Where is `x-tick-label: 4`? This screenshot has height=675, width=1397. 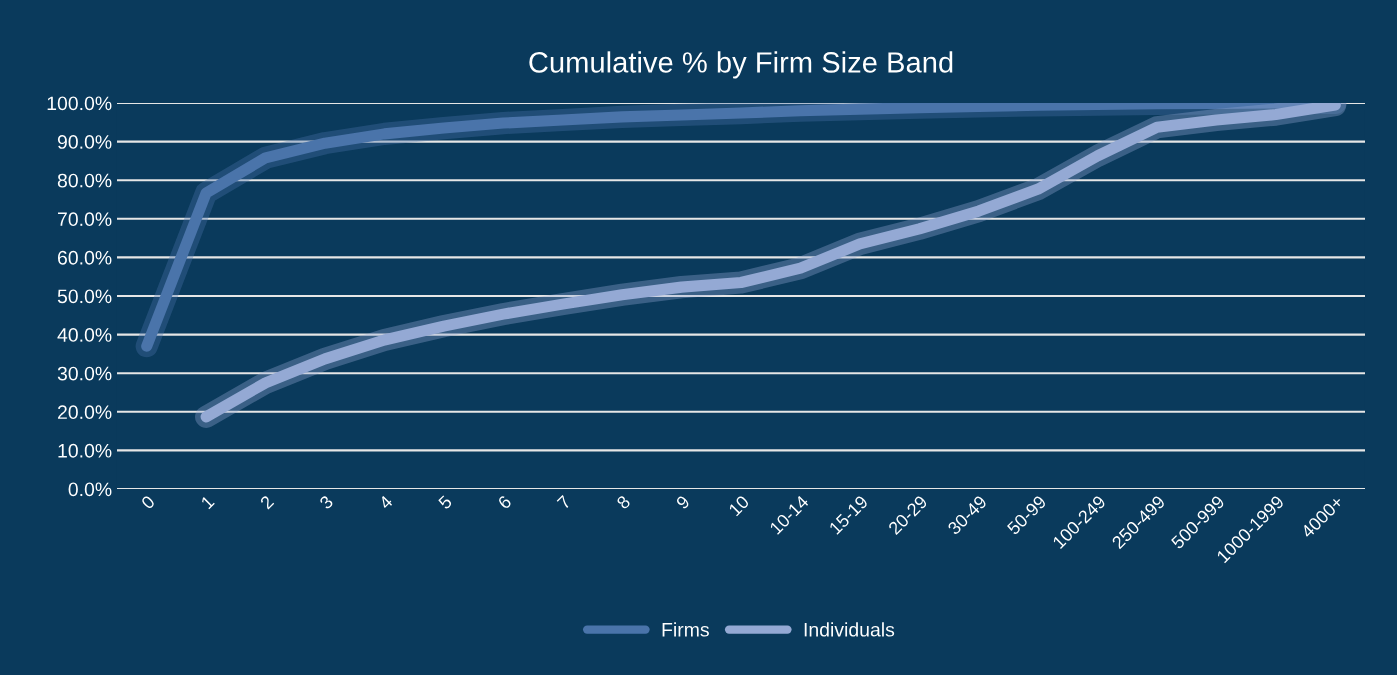 x-tick-label: 4 is located at coordinates (386, 502).